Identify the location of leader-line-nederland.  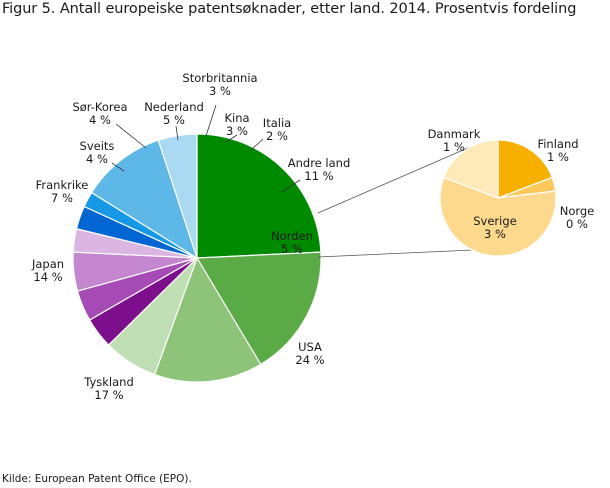
(177, 133).